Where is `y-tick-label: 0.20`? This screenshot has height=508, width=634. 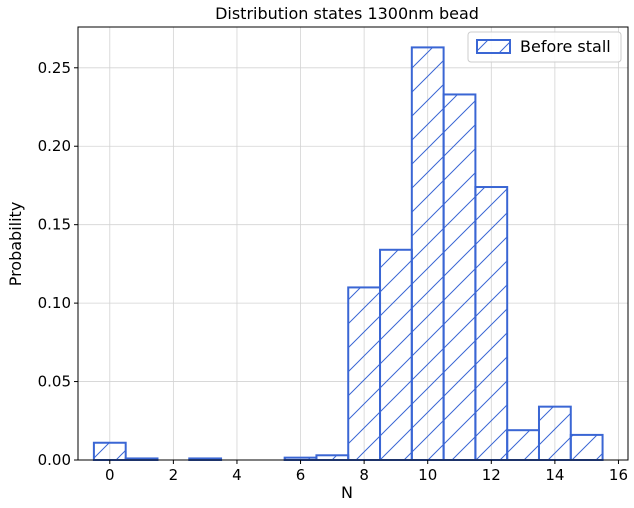
y-tick-label: 0.20 is located at coordinates (54, 146).